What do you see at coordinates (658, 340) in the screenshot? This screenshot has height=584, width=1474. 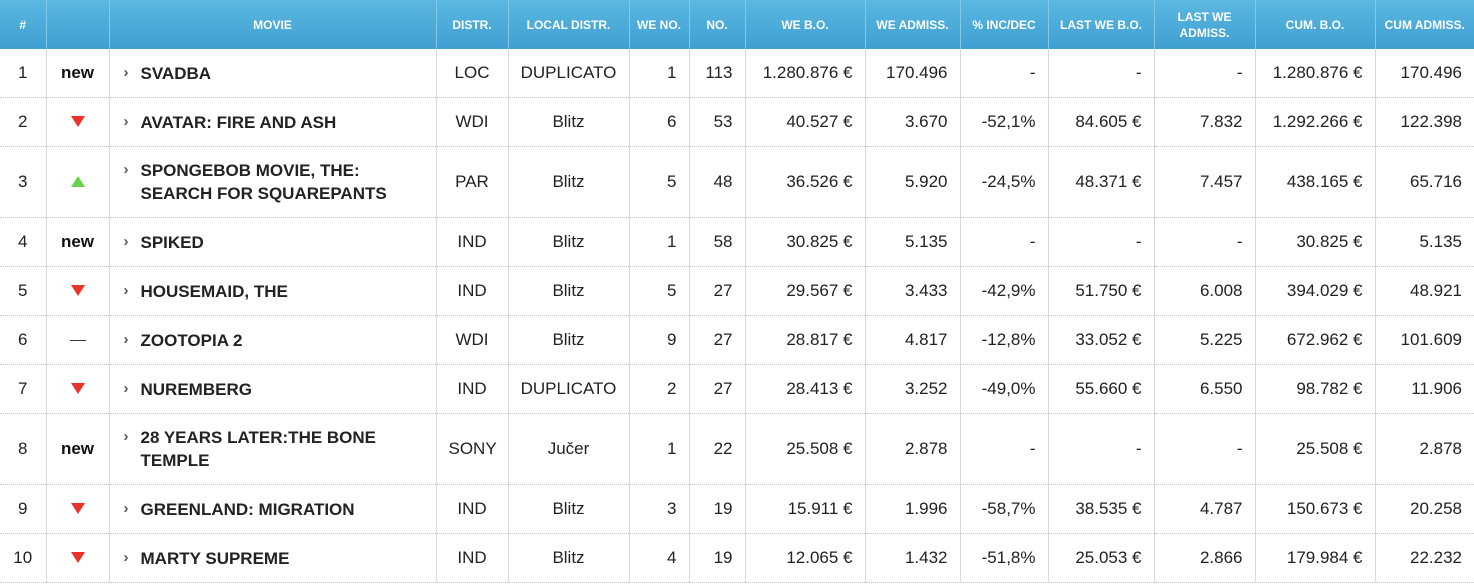 I see `we-no-cell: 9` at bounding box center [658, 340].